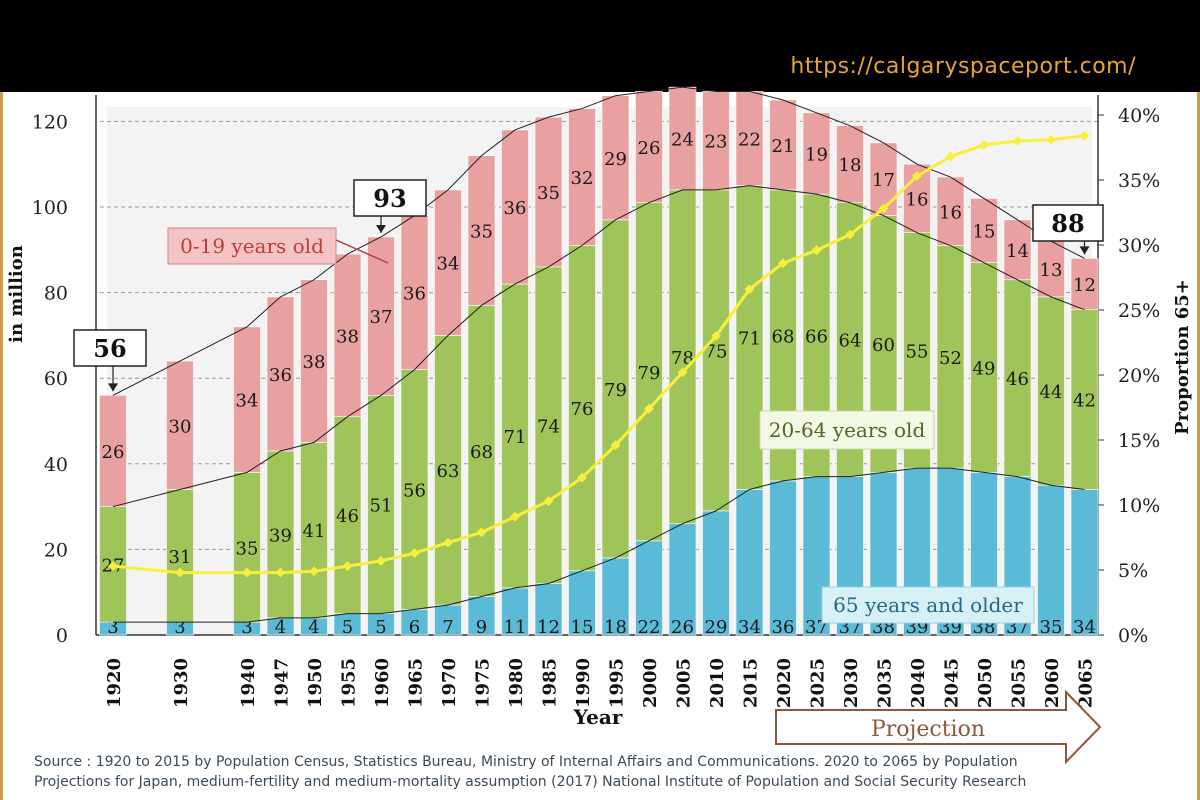 Image resolution: width=1200 pixels, height=800 pixels. I want to click on bar-value-label: 22, so click(649, 627).